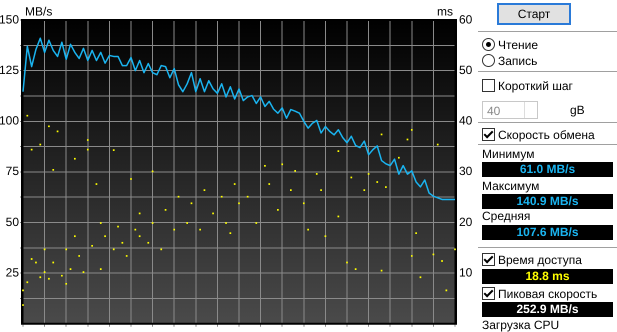 This screenshot has width=617, height=332. What do you see at coordinates (521, 325) in the screenshot?
I see `text: Загрузка CPU` at bounding box center [521, 325].